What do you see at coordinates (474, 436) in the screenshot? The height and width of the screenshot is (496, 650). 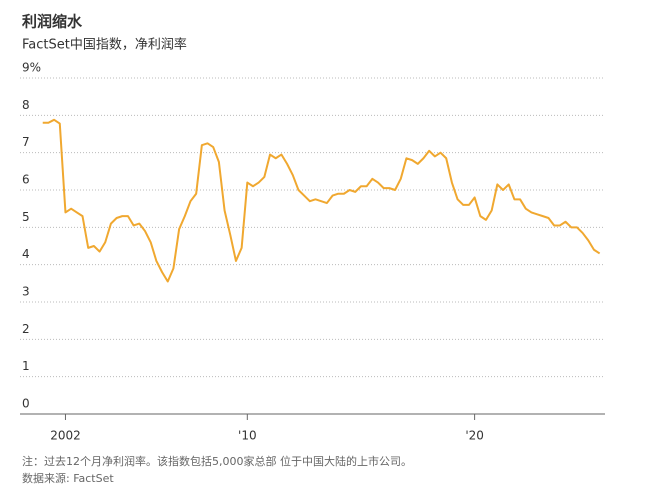 I see `x-tick-label: '20` at bounding box center [474, 436].